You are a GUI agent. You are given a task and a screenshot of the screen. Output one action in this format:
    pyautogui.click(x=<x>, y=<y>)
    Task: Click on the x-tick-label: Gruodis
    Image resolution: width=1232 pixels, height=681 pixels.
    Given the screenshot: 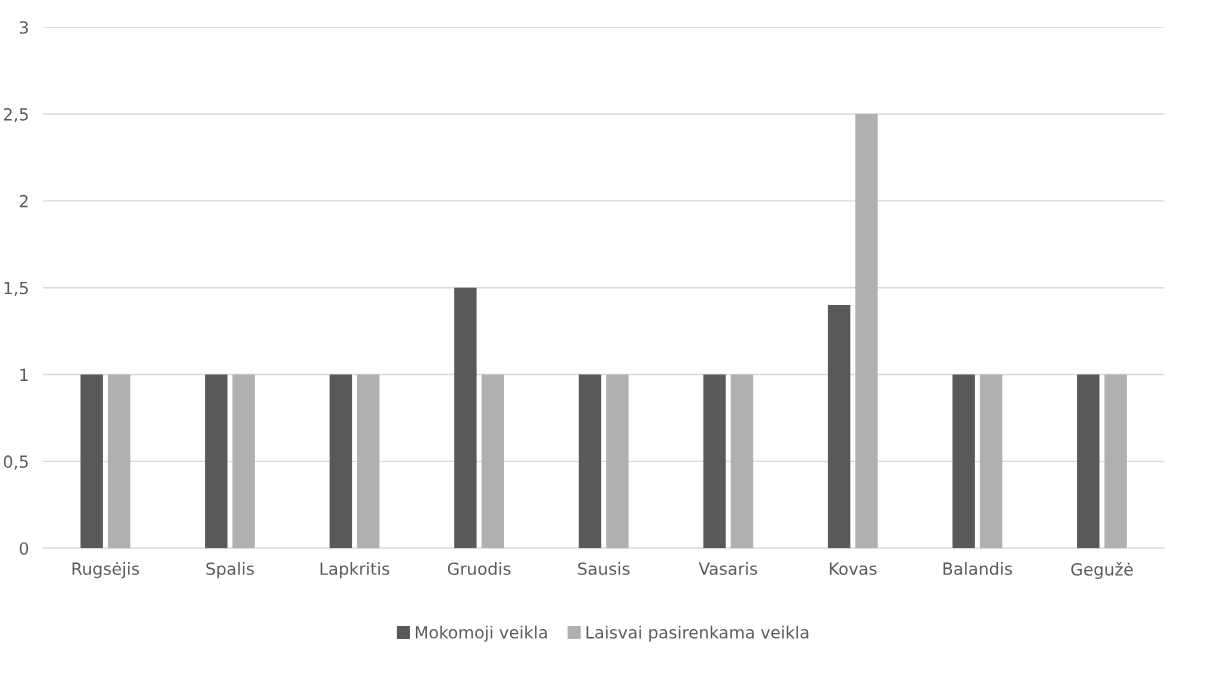 What is the action you would take?
    pyautogui.click(x=479, y=568)
    